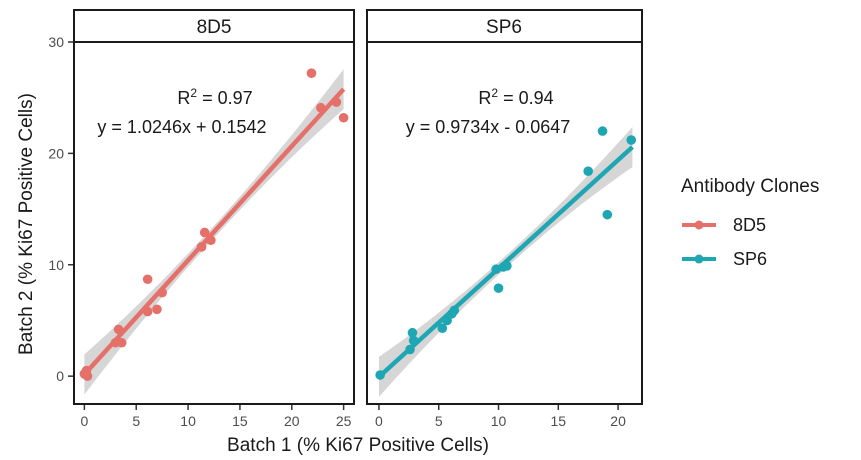 This screenshot has width=861, height=460. What do you see at coordinates (379, 421) in the screenshot?
I see `x-tick-label-sp6-0: 0` at bounding box center [379, 421].